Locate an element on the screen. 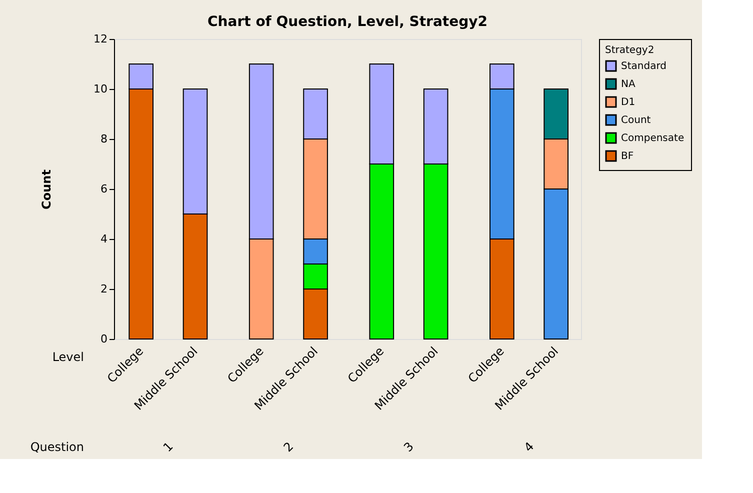 This screenshot has height=493, width=753. legend-title: Strategy2 is located at coordinates (629, 50).